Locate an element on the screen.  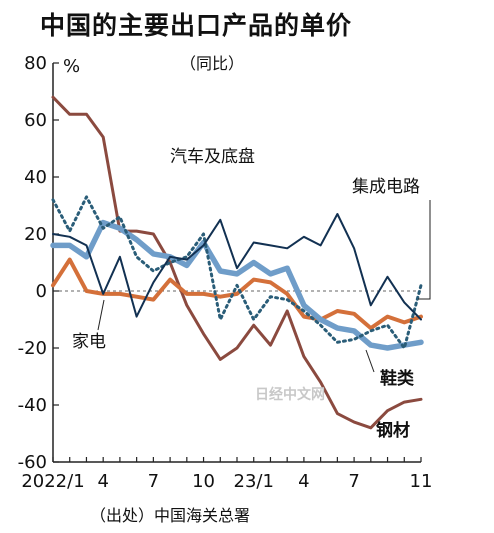
leader-line-ic is located at coordinates (424, 250).